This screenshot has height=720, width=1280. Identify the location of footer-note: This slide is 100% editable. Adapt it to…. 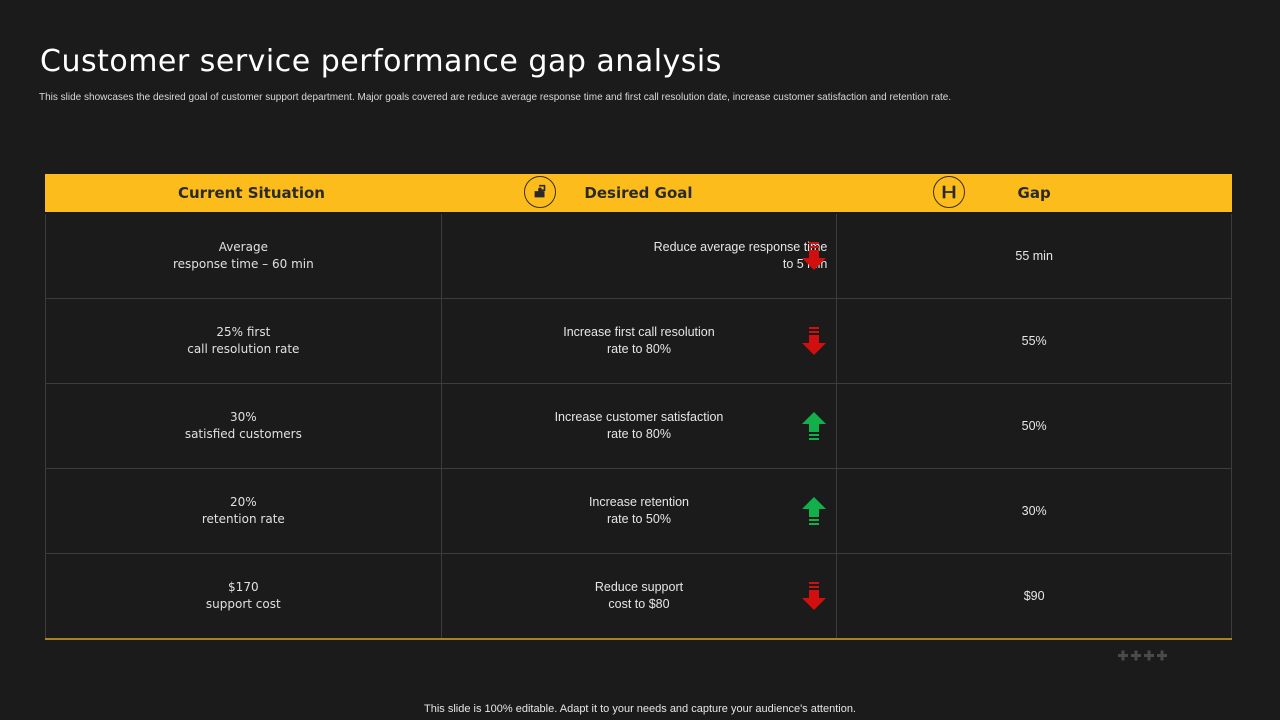
(640, 709).